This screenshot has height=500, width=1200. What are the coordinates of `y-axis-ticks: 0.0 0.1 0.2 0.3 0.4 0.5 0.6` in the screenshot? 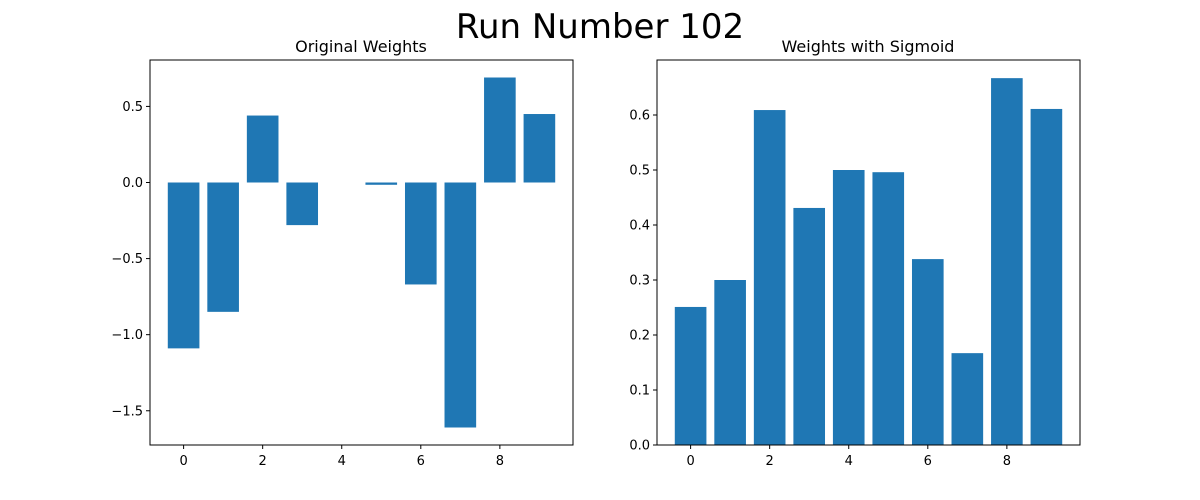 It's located at (643, 281).